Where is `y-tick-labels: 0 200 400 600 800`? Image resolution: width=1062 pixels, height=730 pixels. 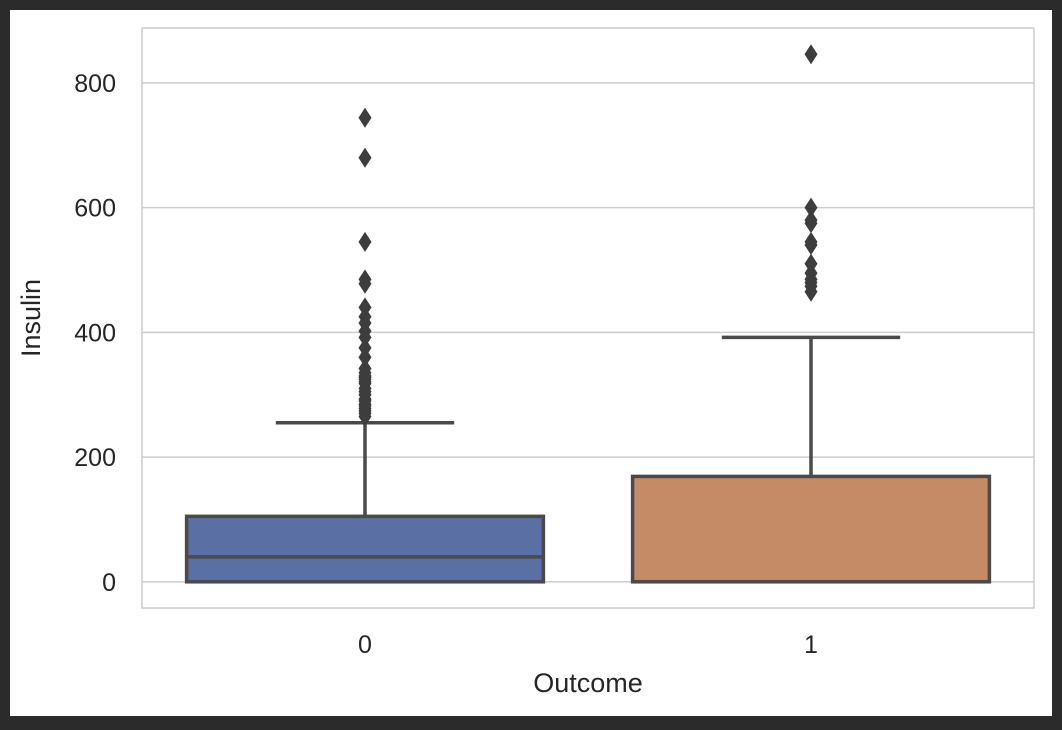 y-tick-labels: 0 200 400 600 800 is located at coordinates (95, 333).